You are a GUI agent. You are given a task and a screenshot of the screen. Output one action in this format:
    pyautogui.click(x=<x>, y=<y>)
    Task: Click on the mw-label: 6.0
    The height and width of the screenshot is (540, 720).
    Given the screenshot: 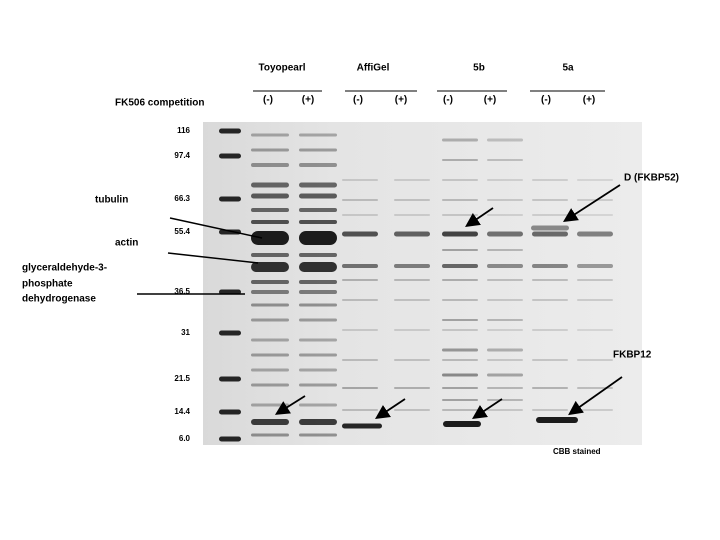 What is the action you would take?
    pyautogui.click(x=185, y=438)
    